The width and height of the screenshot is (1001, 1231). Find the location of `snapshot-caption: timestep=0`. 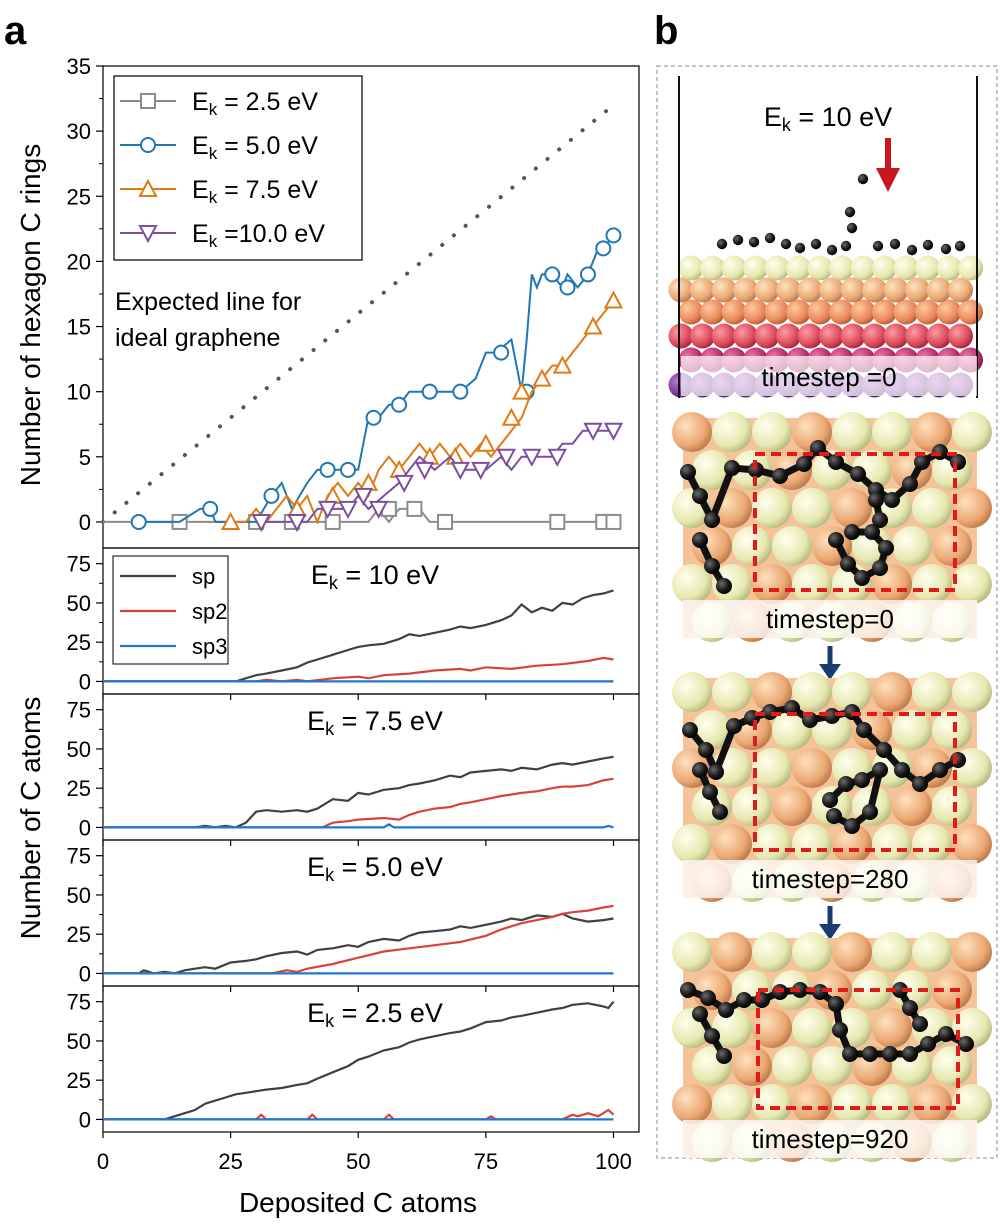

snapshot-caption: timestep=0 is located at coordinates (830, 619).